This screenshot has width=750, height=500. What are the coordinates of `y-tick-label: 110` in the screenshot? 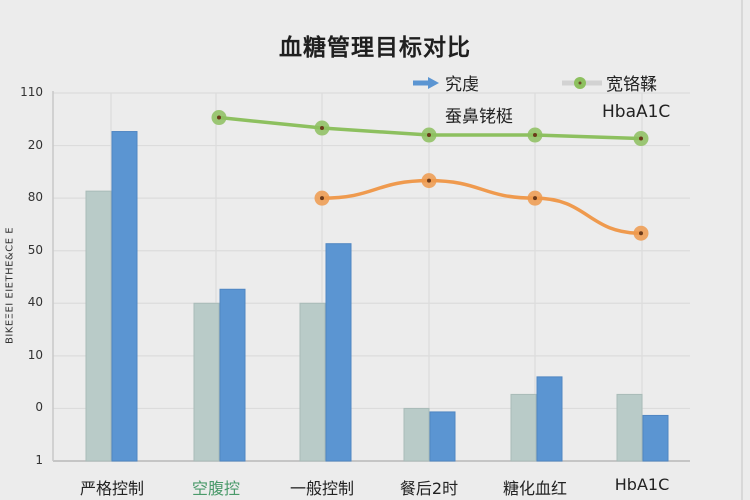 It's located at (31, 92).